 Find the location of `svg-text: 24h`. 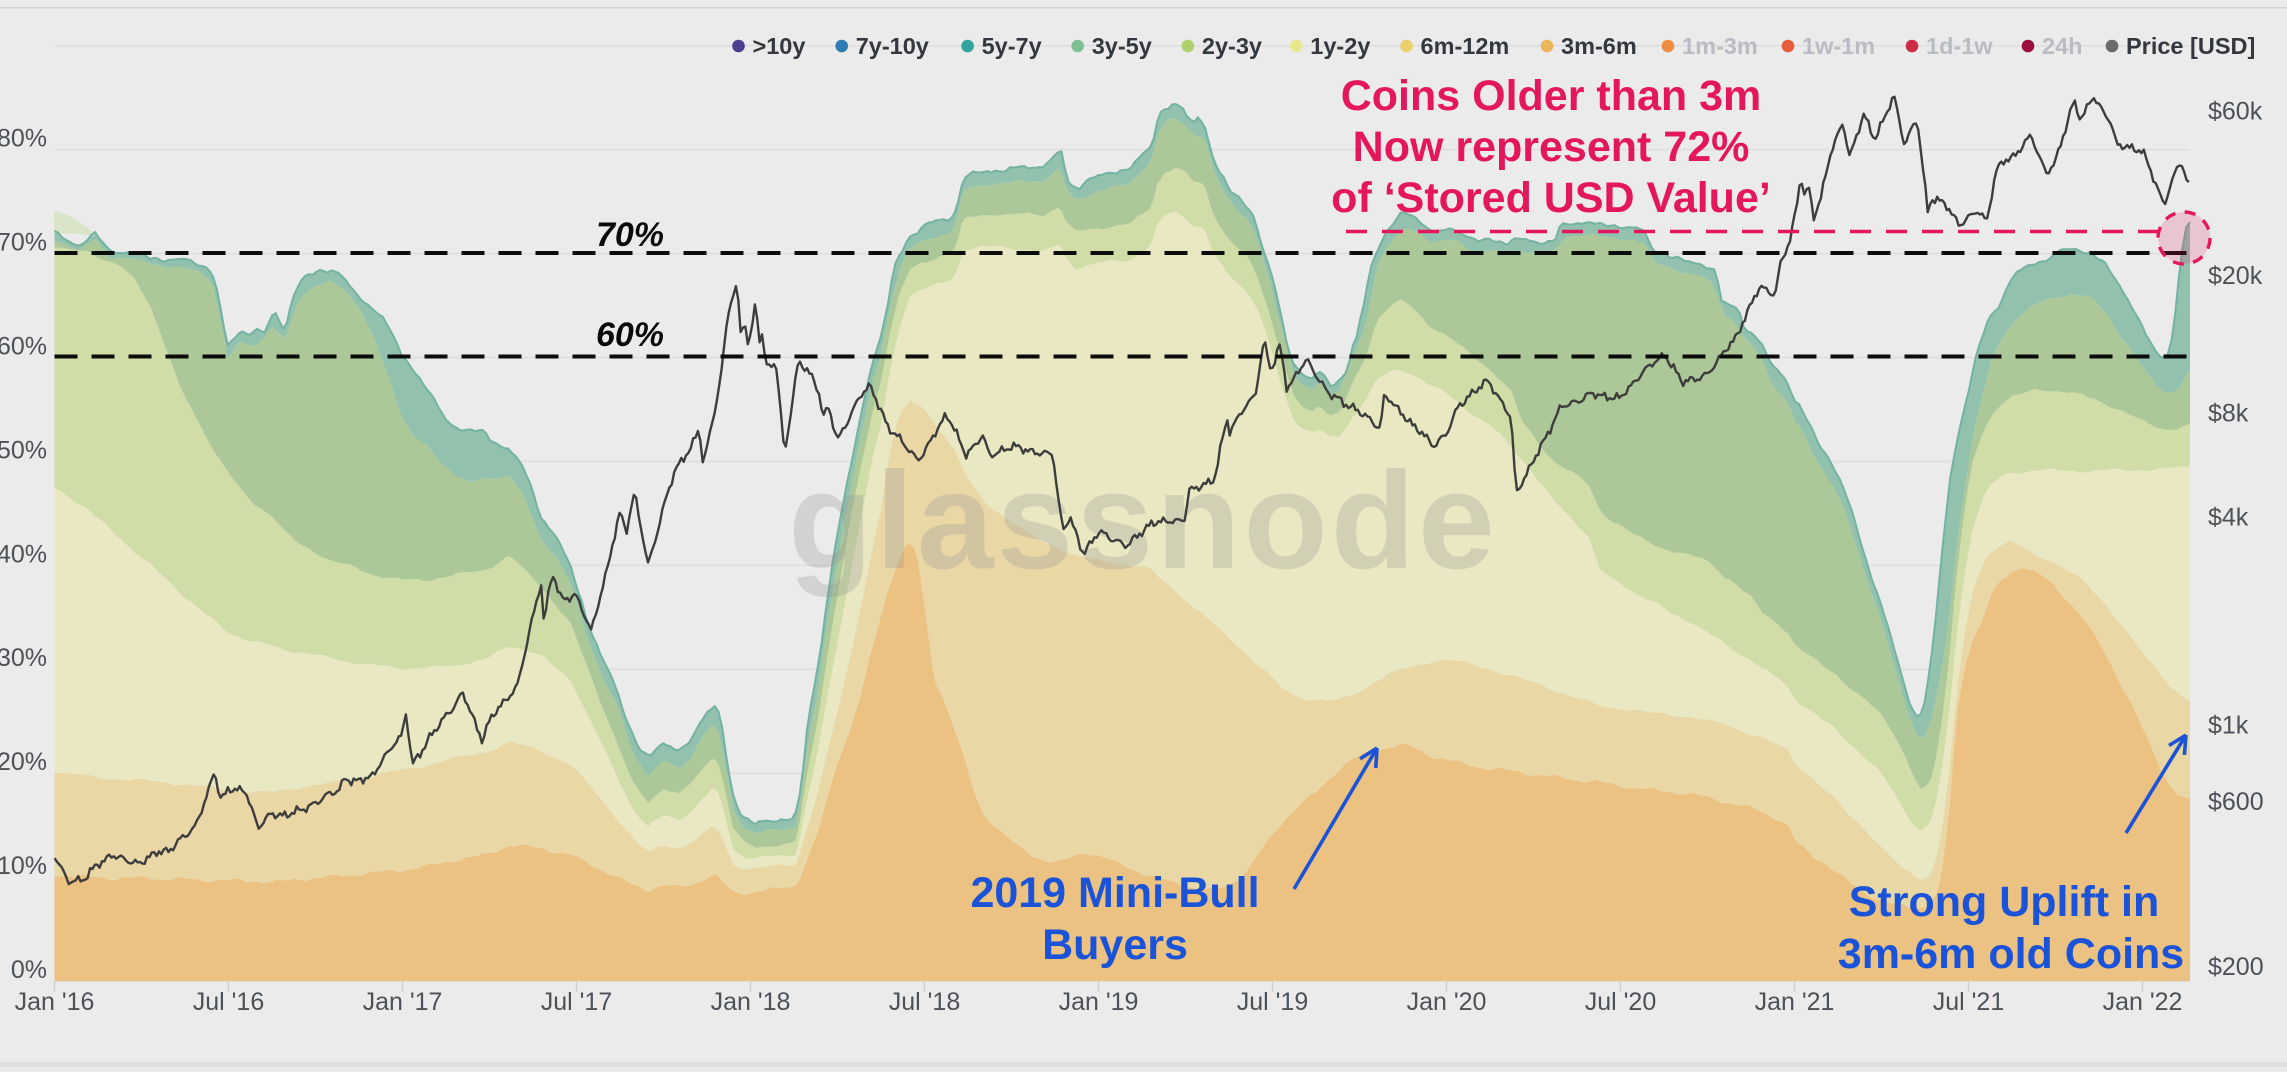

svg-text: 24h is located at coordinates (2062, 46).